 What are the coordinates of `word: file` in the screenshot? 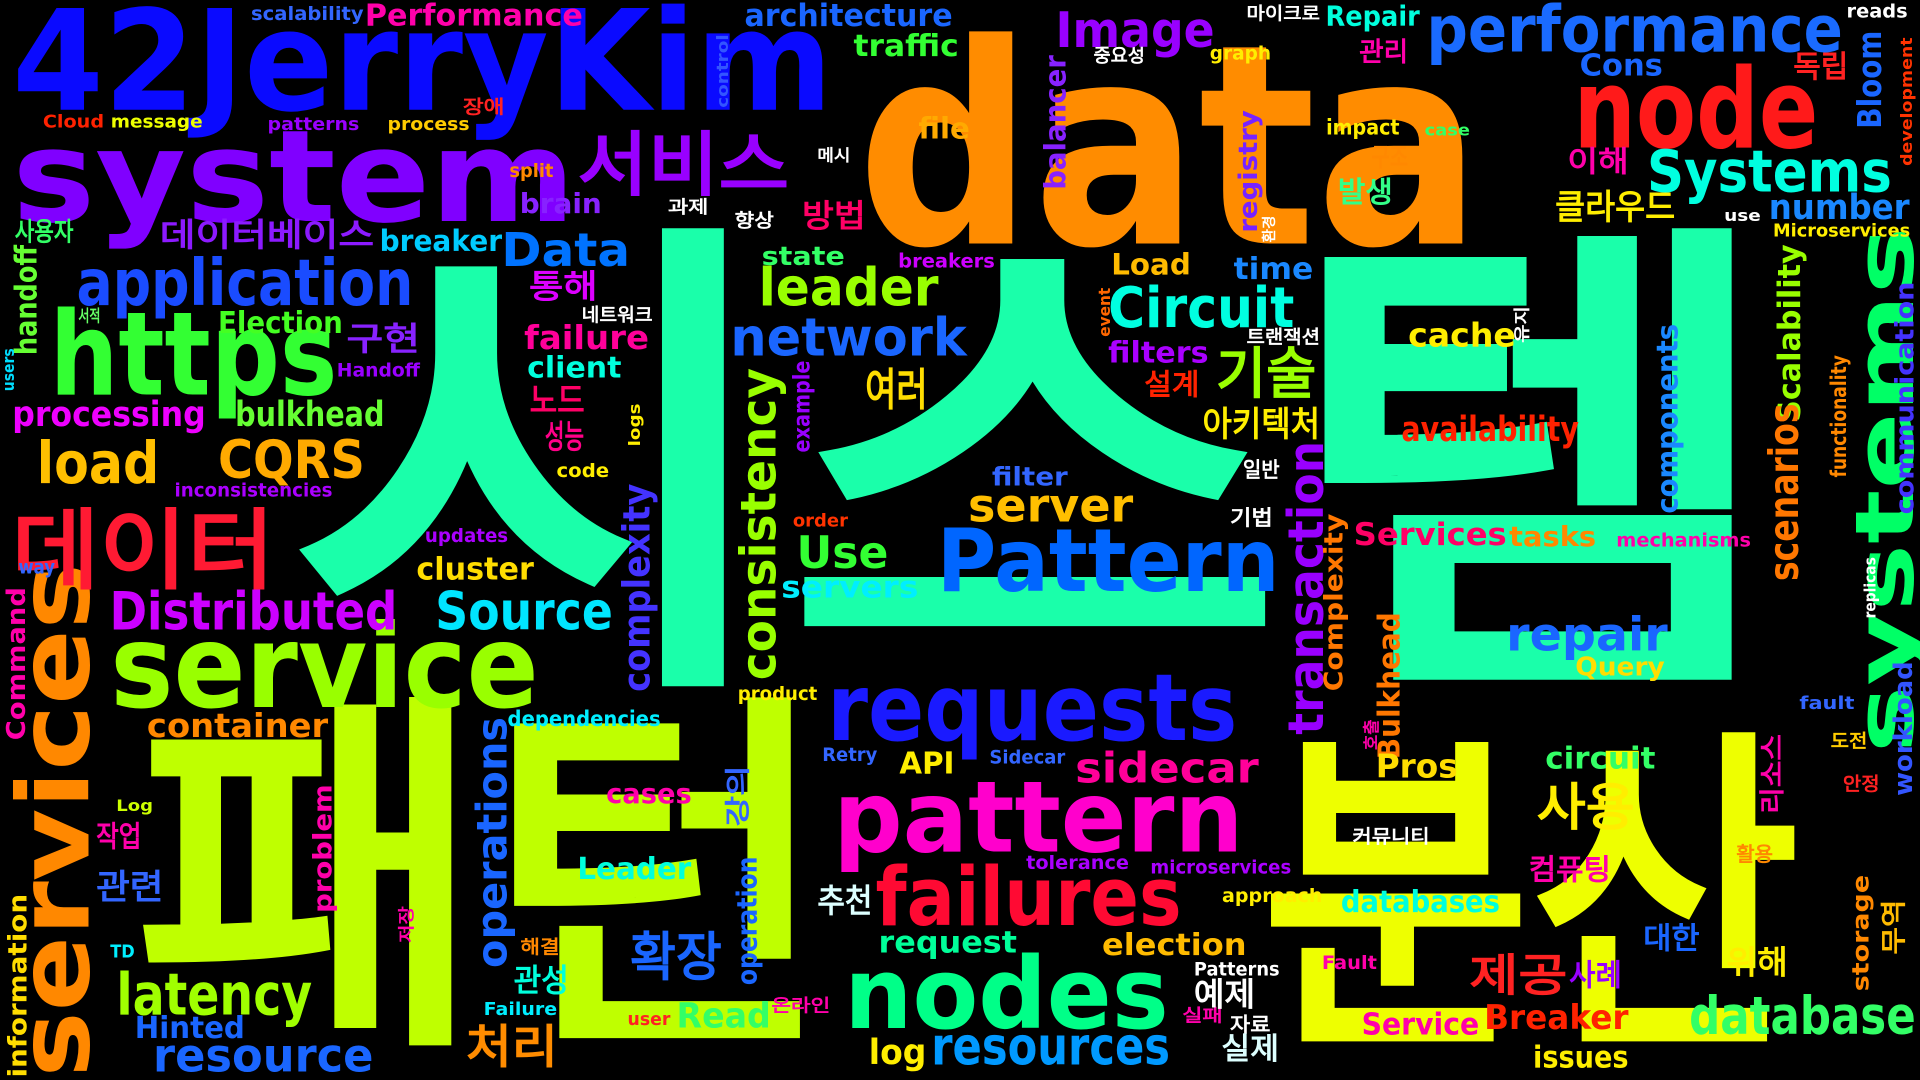 It's located at (943, 129).